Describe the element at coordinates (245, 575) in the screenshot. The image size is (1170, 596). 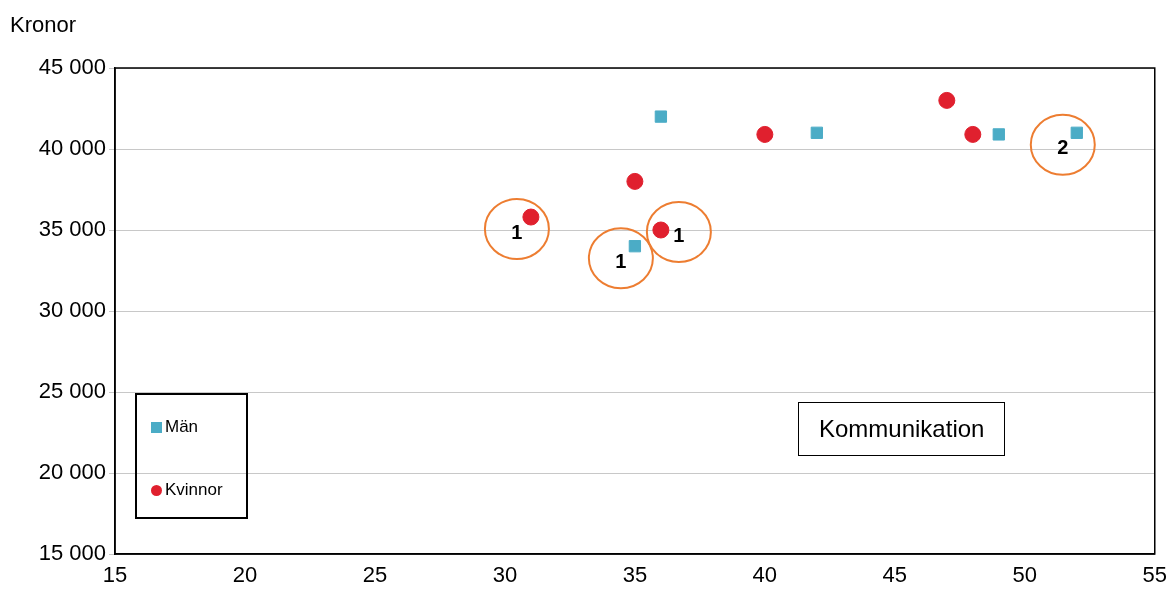
I see `x-tick-label: 20` at that location.